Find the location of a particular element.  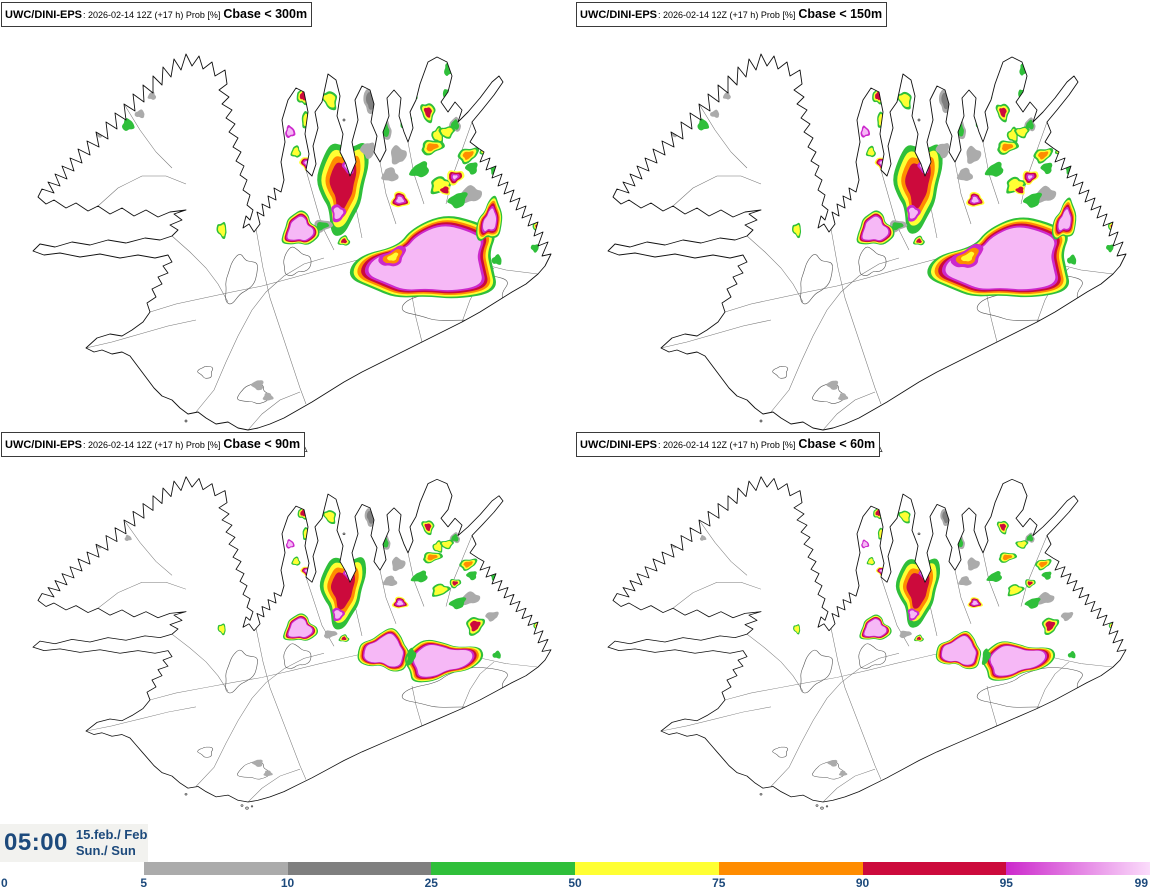

probability-colorbar is located at coordinates (575, 868).